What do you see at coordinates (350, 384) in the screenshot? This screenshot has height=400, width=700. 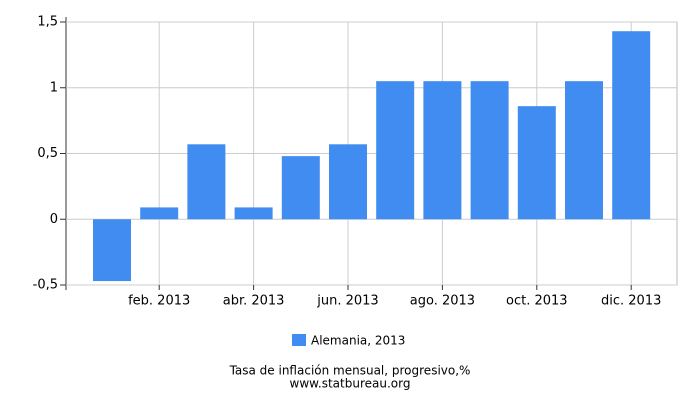 I see `source: www.statbureau.org` at bounding box center [350, 384].